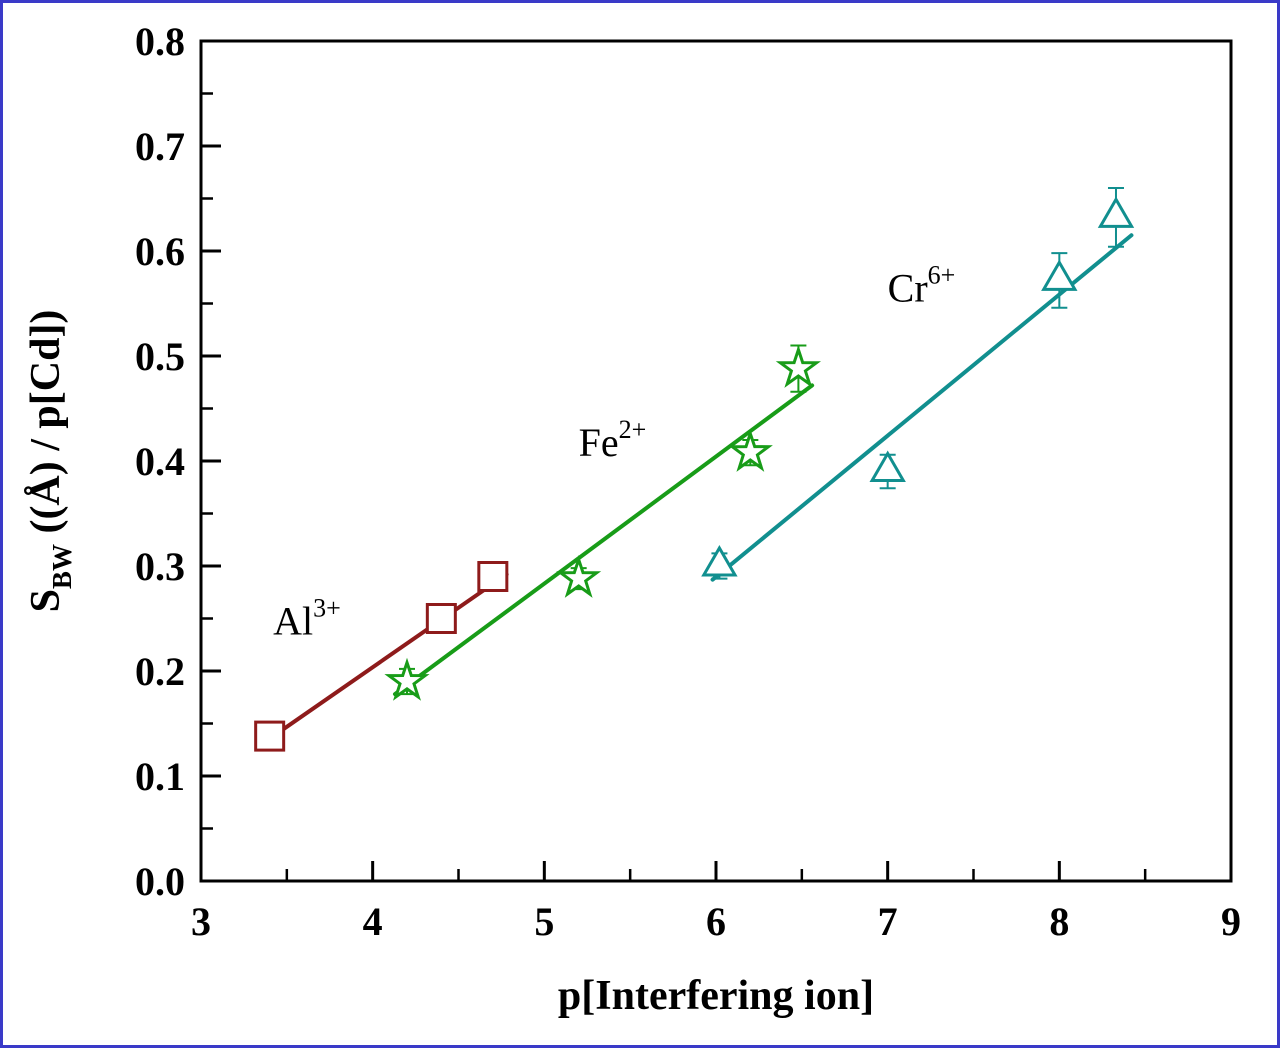 The width and height of the screenshot is (1280, 1050). I want to click on x-axis-title: p[Interfering ion], so click(716, 996).